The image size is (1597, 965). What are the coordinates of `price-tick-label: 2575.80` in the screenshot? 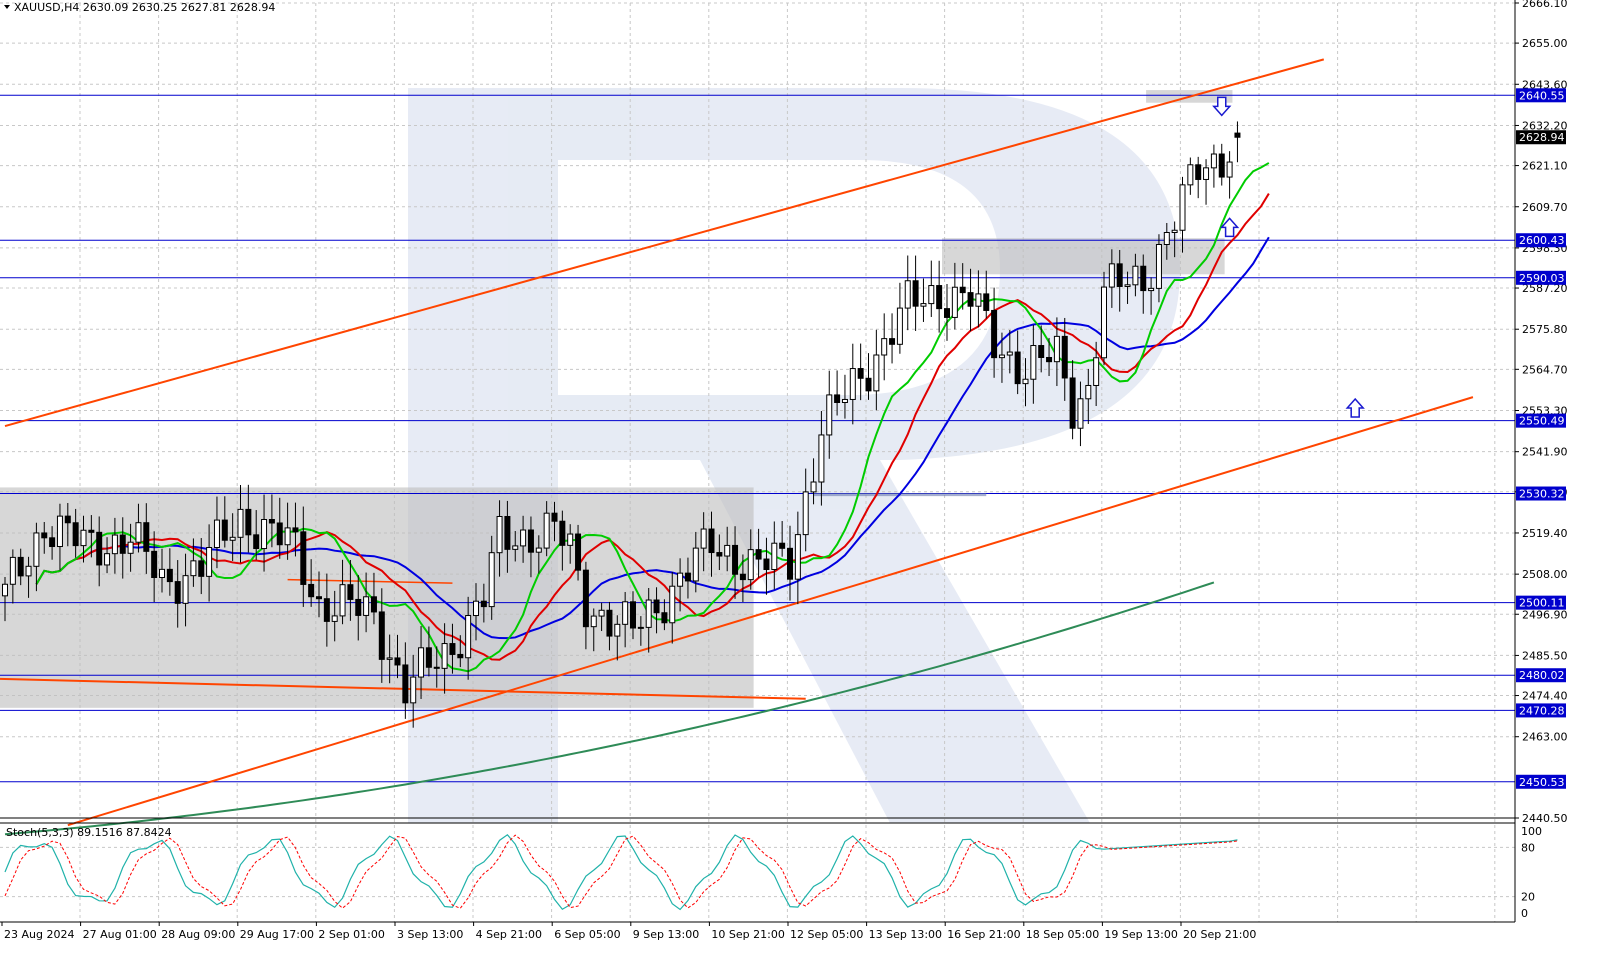 It's located at (1545, 329).